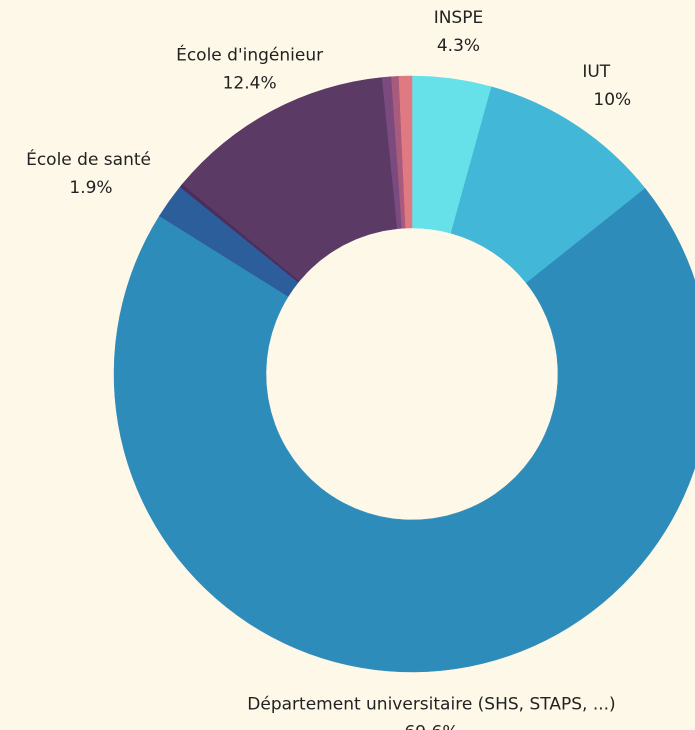  Describe the element at coordinates (249, 55) in the screenshot. I see `slice-label: École d'ingénieur` at that location.